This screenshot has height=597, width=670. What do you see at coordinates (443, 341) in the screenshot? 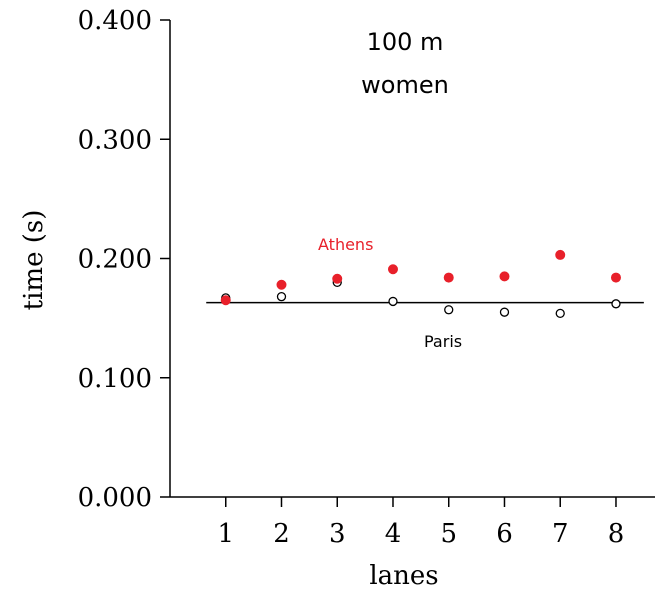
I see `series-label-paris: Paris` at bounding box center [443, 341].